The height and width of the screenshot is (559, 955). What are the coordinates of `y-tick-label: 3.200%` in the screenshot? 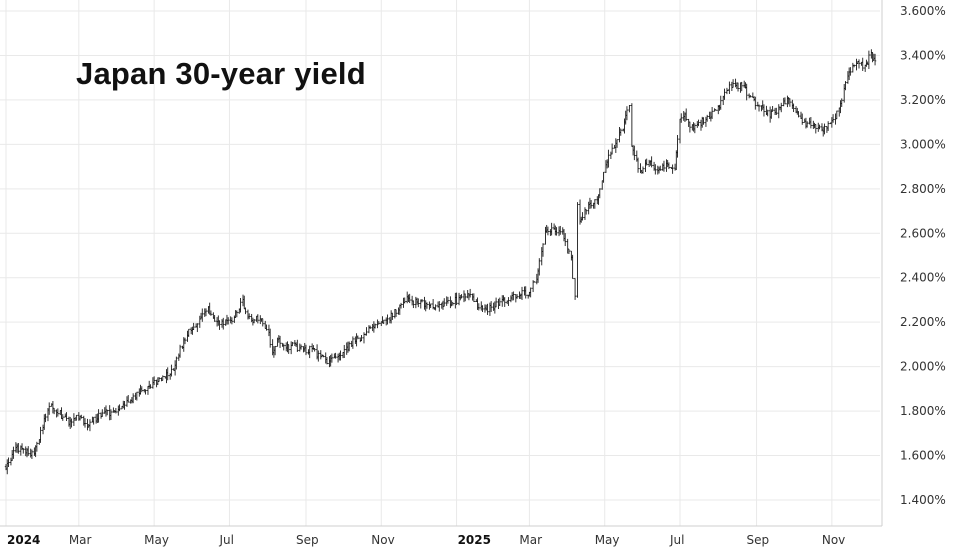 It's located at (923, 100).